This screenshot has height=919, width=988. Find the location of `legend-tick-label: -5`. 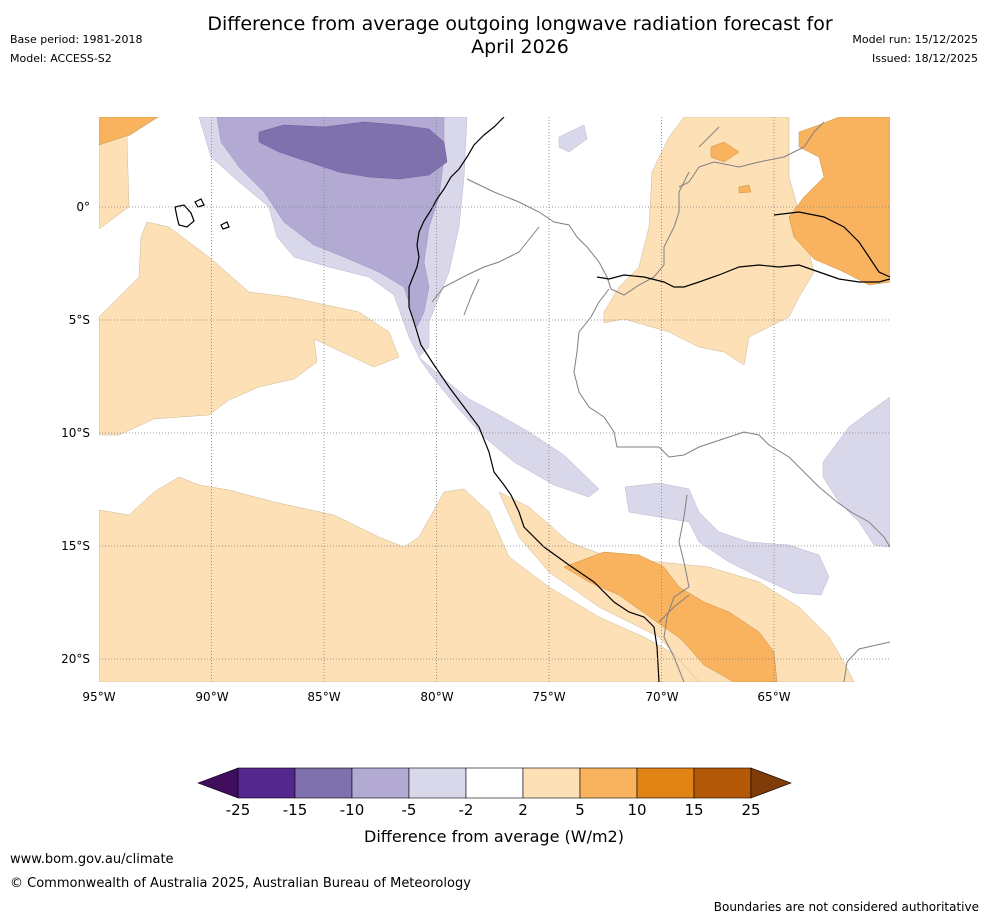

legend-tick-label: -5 is located at coordinates (409, 810).